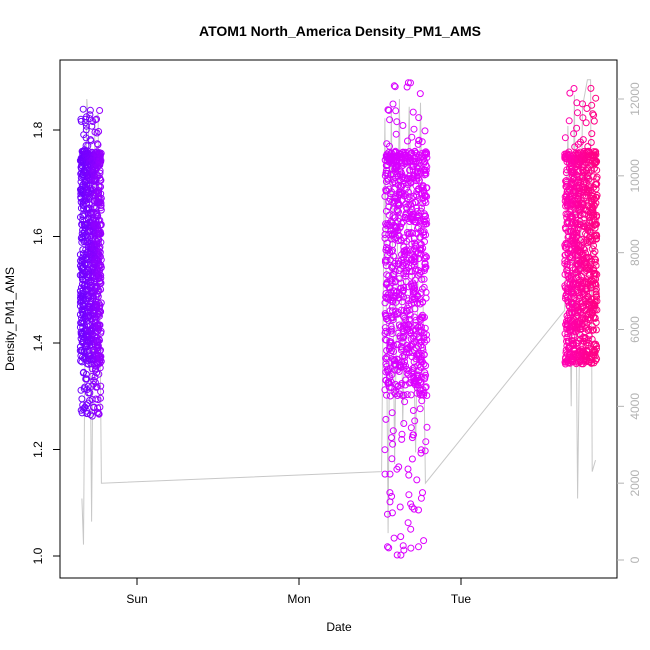 This screenshot has height=650, width=650. Describe the element at coordinates (45, 342) in the screenshot. I see `left-y-axis: 1.0 1.2 1.4 1.6 1.8` at that location.